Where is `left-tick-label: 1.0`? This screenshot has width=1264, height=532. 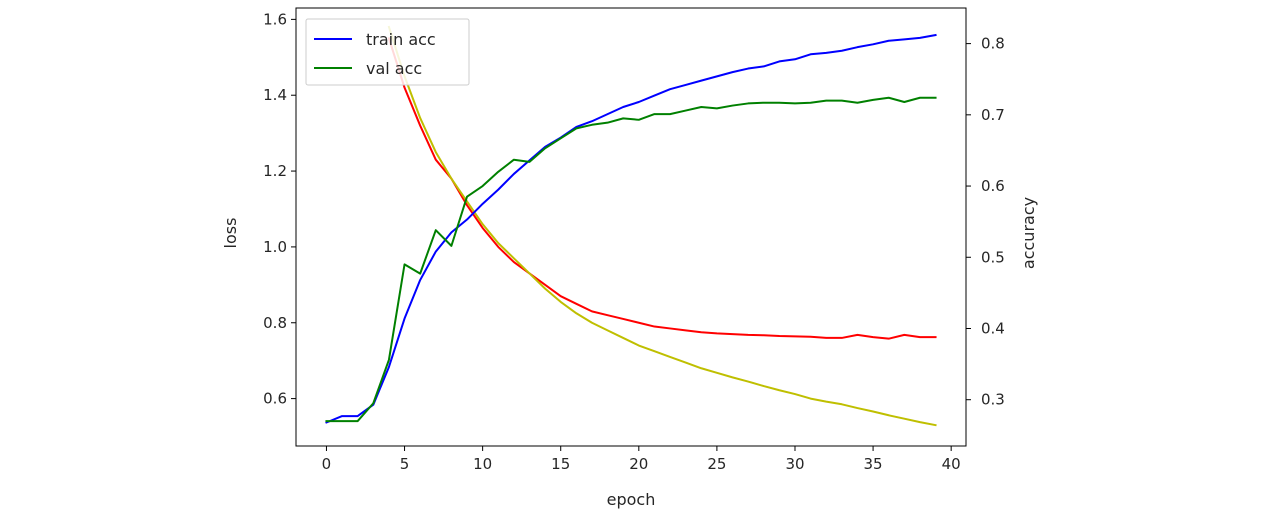
left-tick-label: 1.0 is located at coordinates (275, 247).